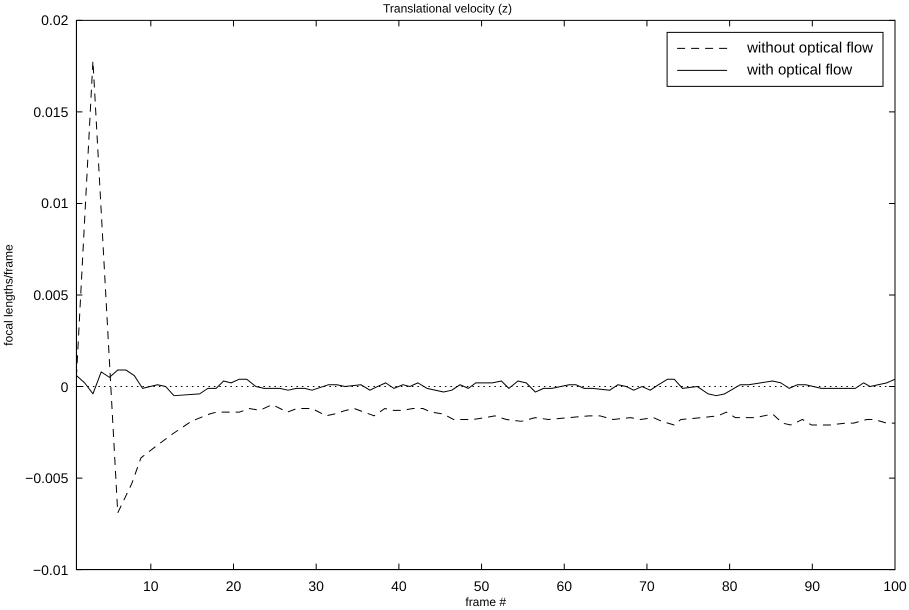 Image resolution: width=909 pixels, height=610 pixels. What do you see at coordinates (647, 586) in the screenshot?
I see `x-tick-label: 70` at bounding box center [647, 586].